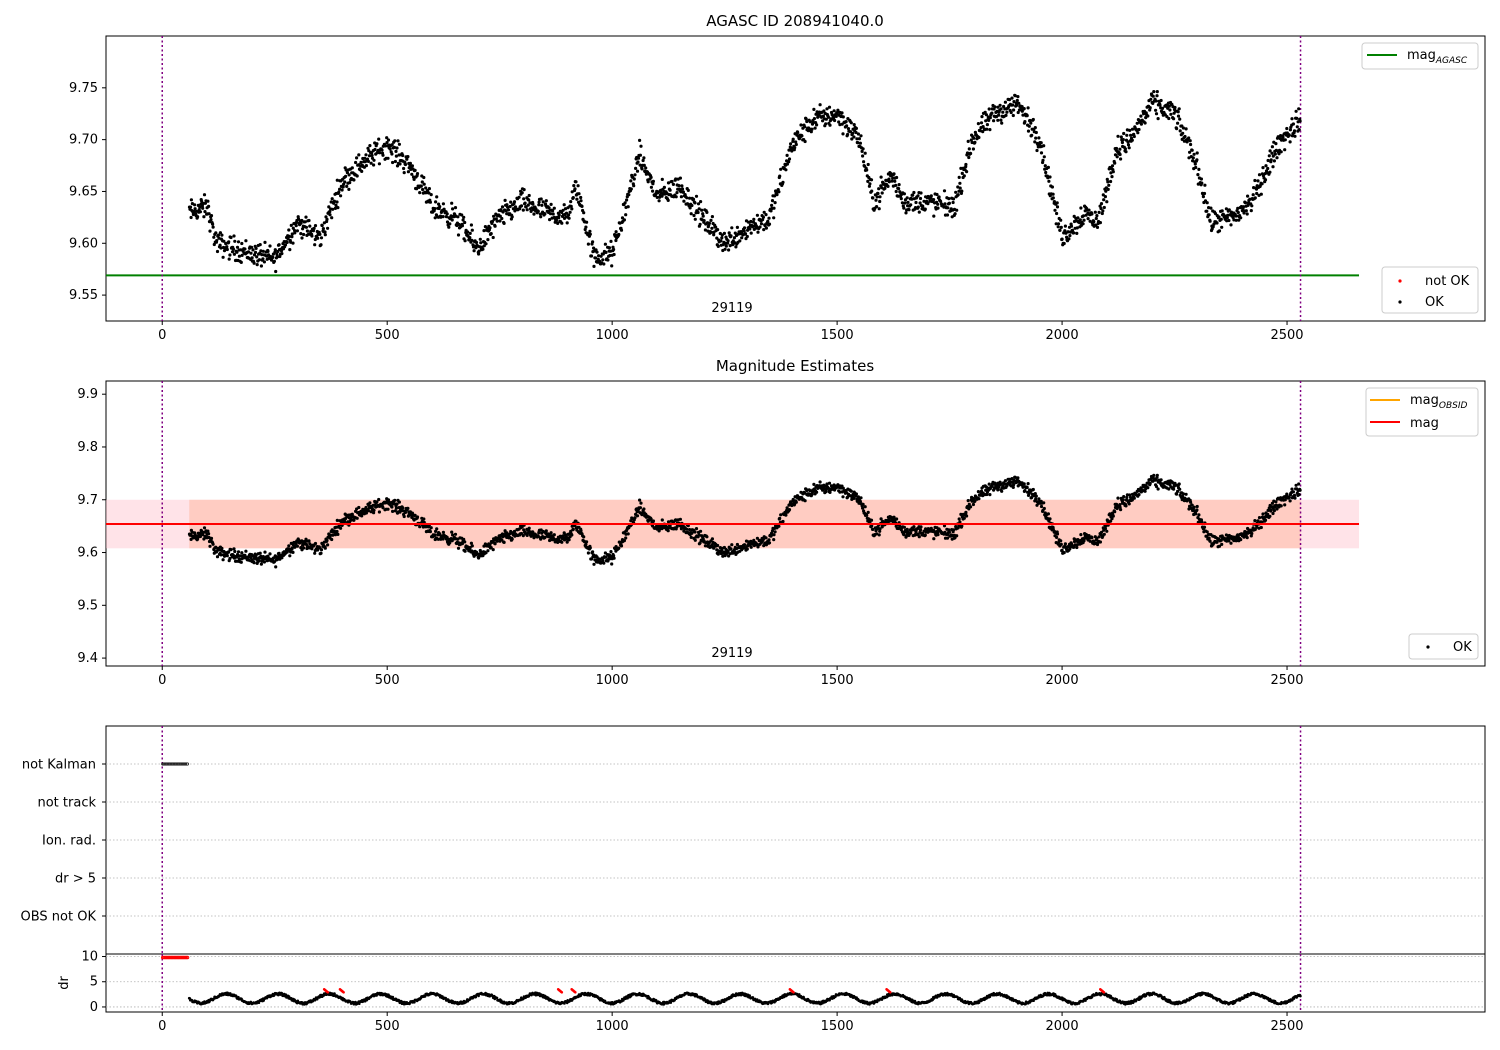  I want to click on legend-mag-label: mag, so click(1424, 423).